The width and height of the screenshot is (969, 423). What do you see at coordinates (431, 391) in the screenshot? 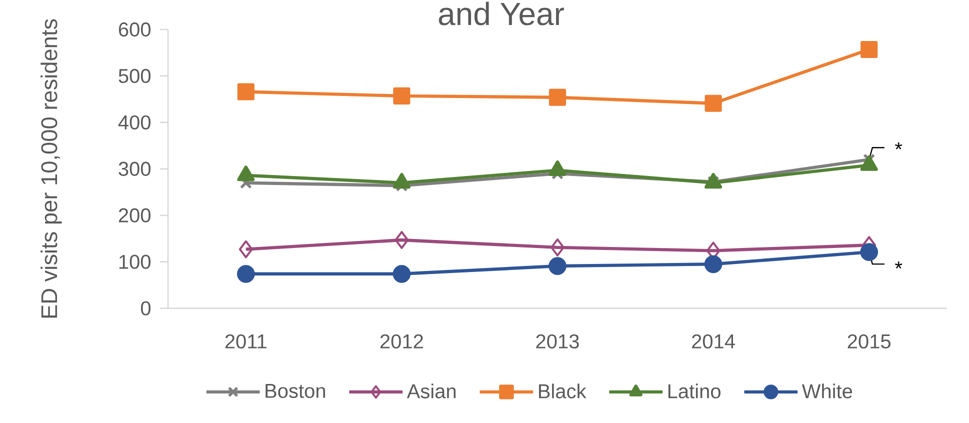
I see `legend-label: Asian` at bounding box center [431, 391].